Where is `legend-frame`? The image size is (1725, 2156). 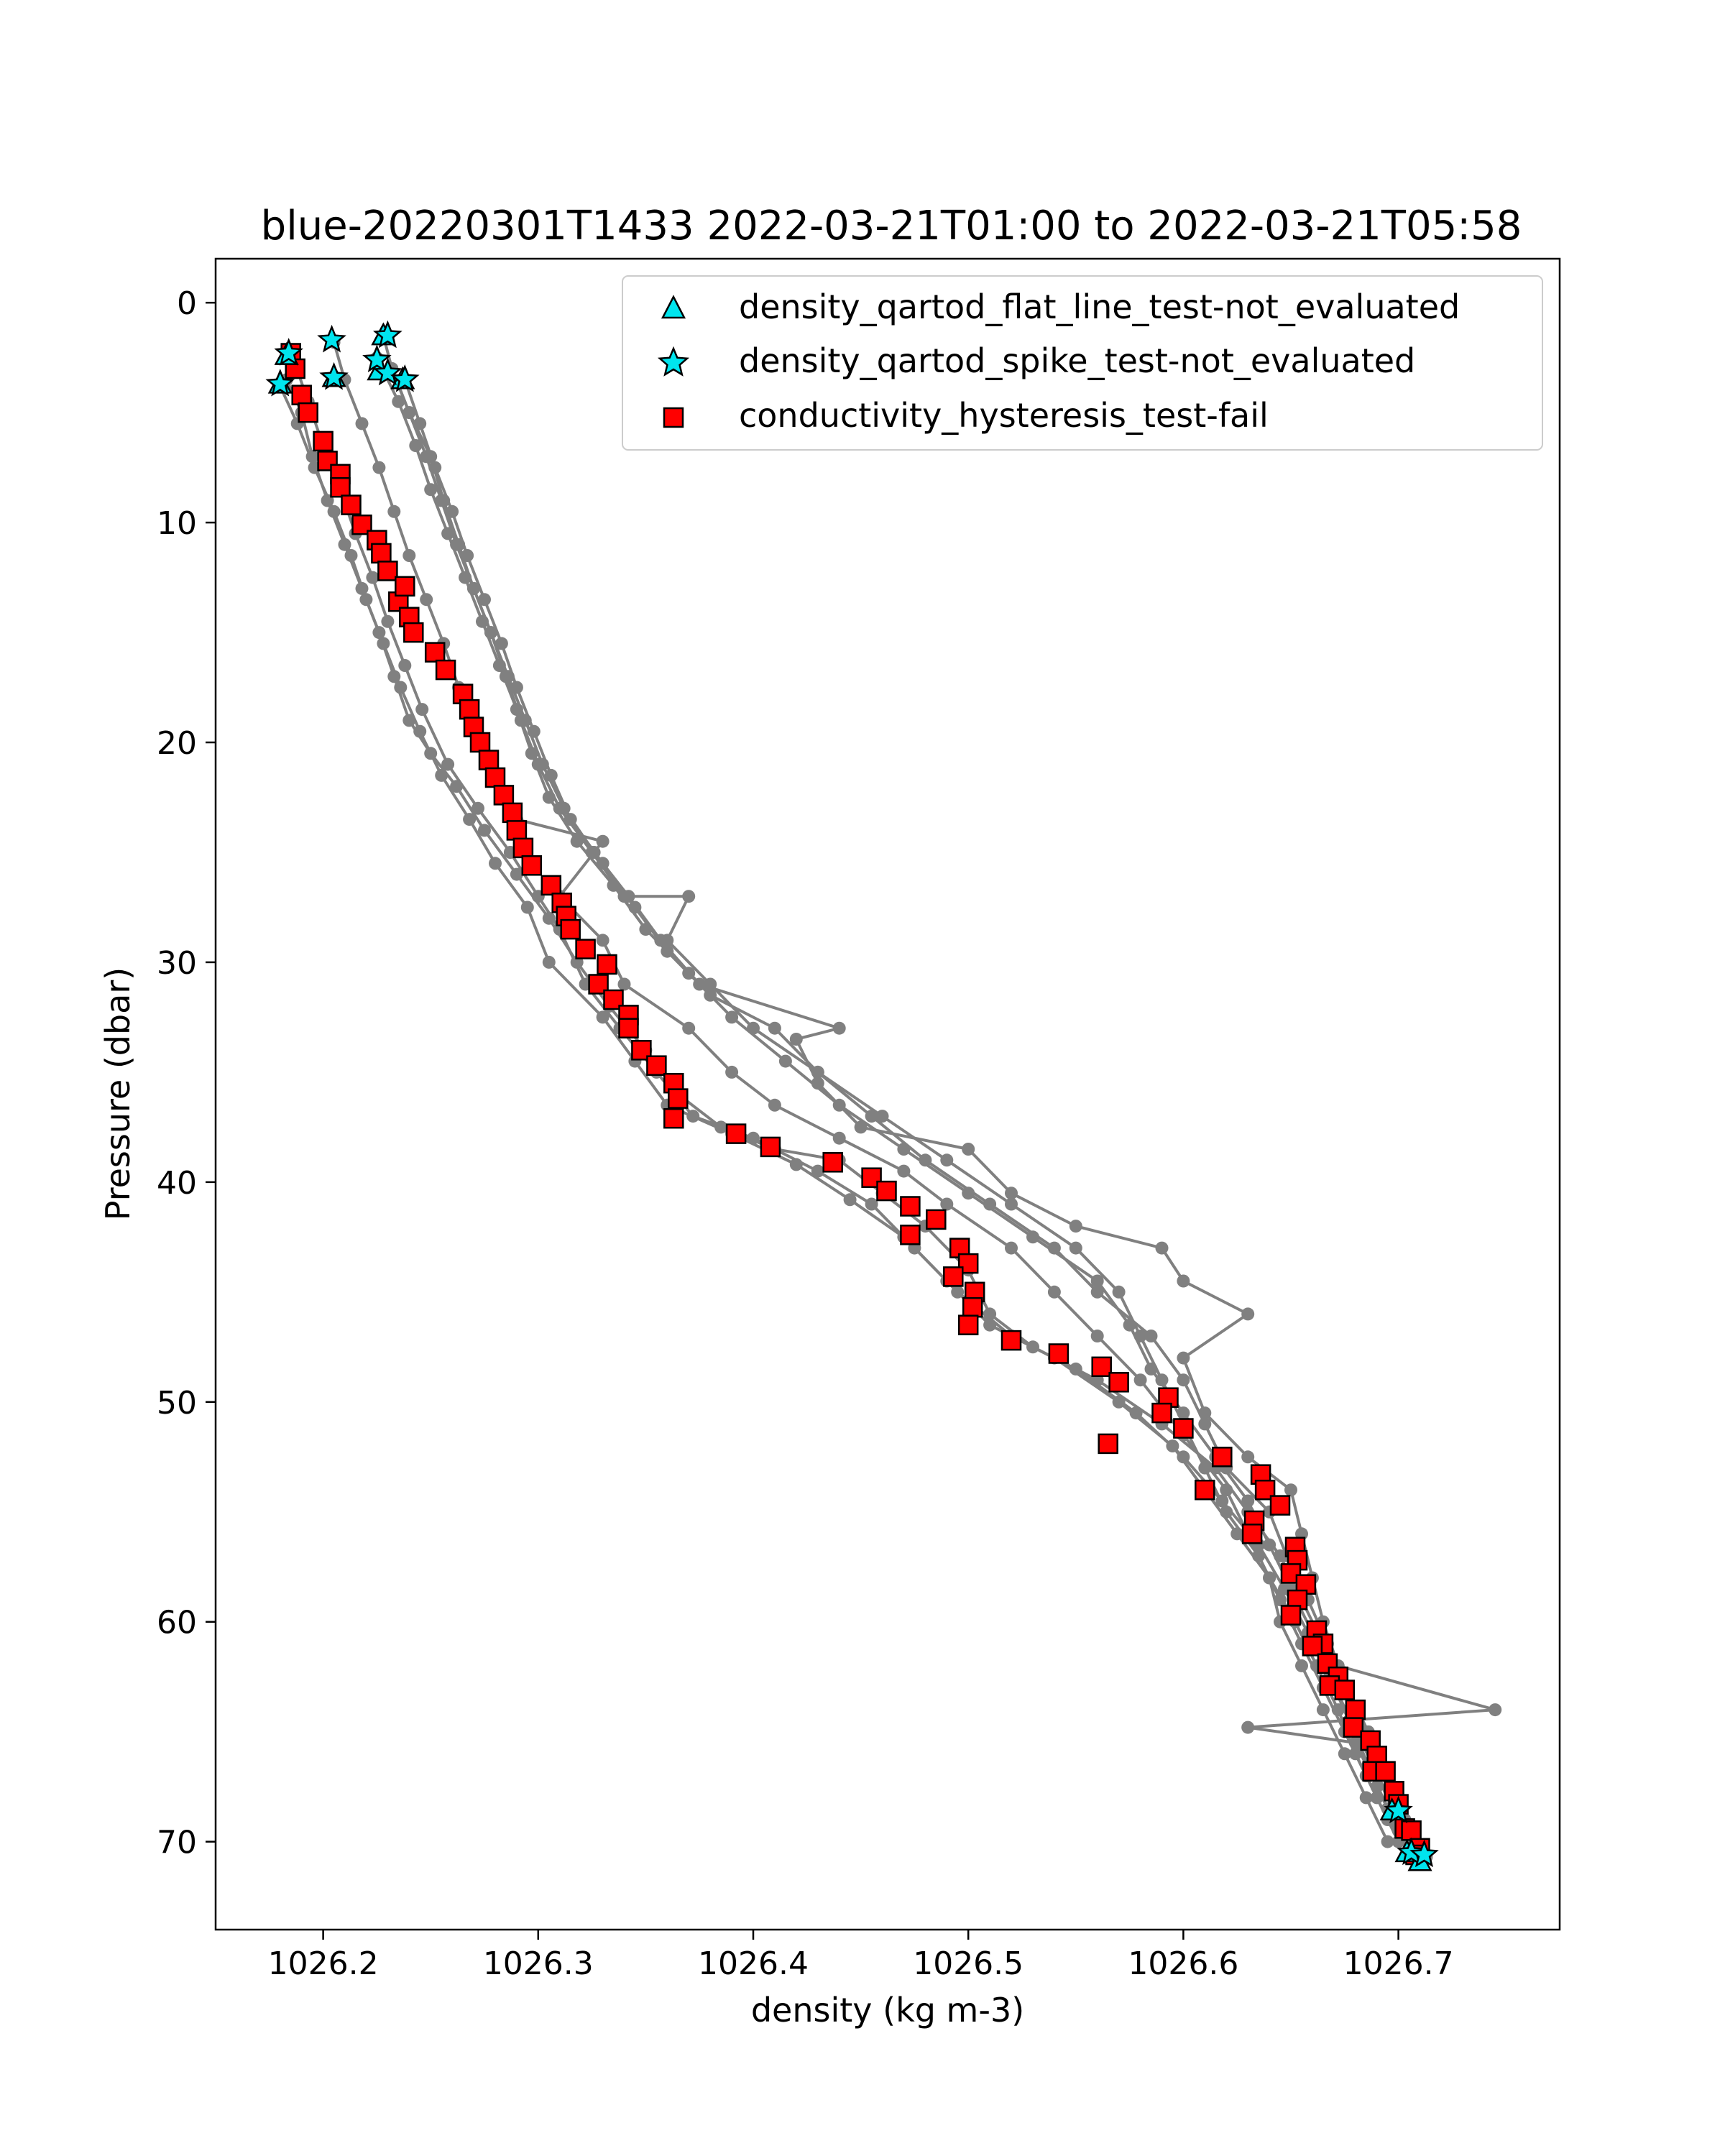 legend-frame is located at coordinates (1082, 363).